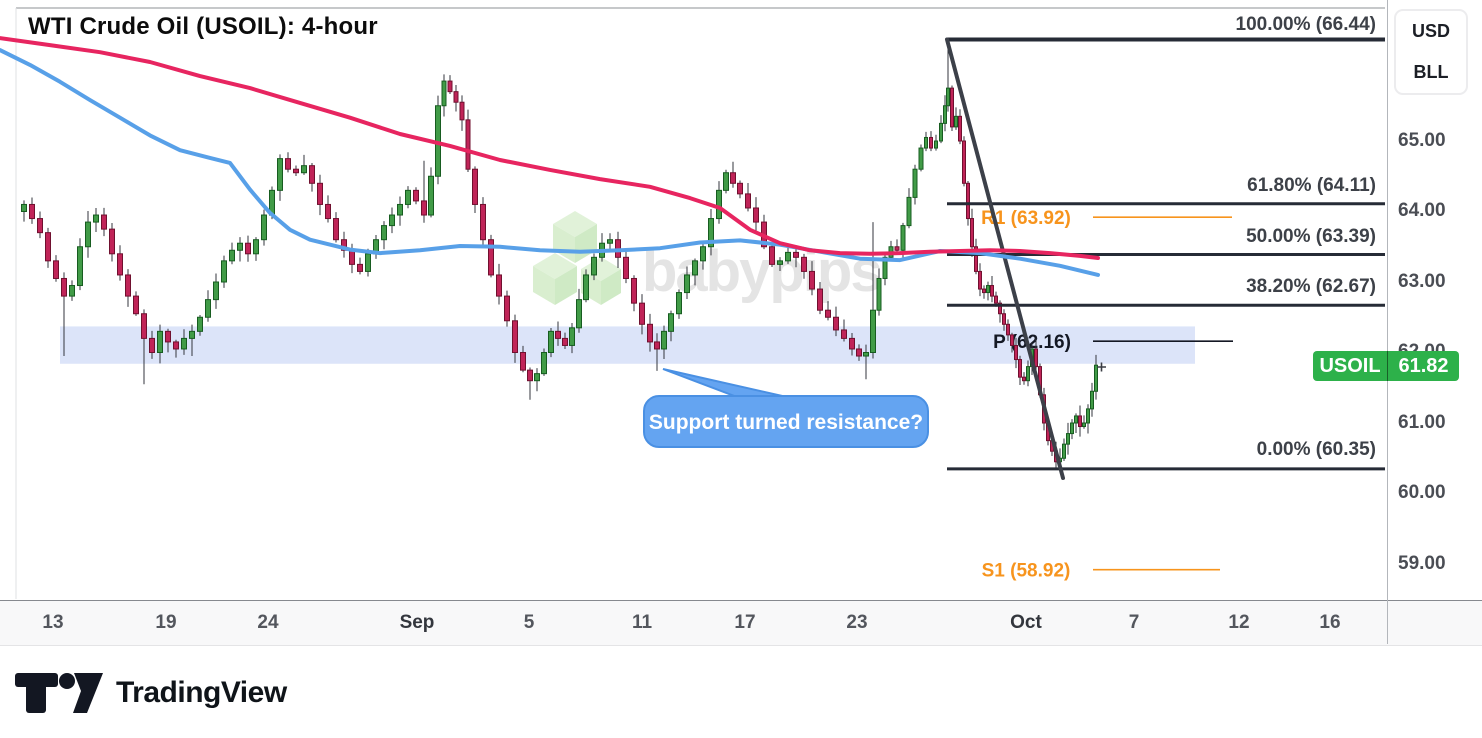 This screenshot has height=738, width=1482. What do you see at coordinates (1431, 52) in the screenshot?
I see `units-panel: USD BLL` at bounding box center [1431, 52].